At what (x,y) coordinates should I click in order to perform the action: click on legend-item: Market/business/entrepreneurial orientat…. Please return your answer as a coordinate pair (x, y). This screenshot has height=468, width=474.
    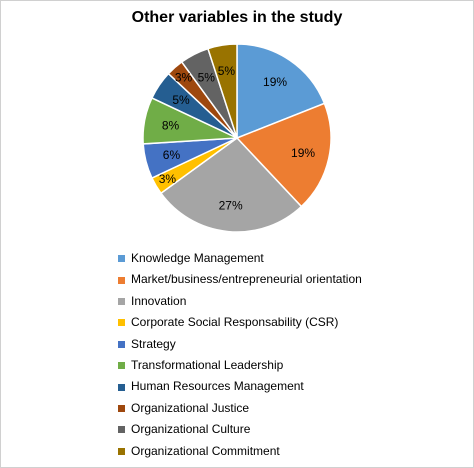
    Looking at the image, I should click on (240, 279).